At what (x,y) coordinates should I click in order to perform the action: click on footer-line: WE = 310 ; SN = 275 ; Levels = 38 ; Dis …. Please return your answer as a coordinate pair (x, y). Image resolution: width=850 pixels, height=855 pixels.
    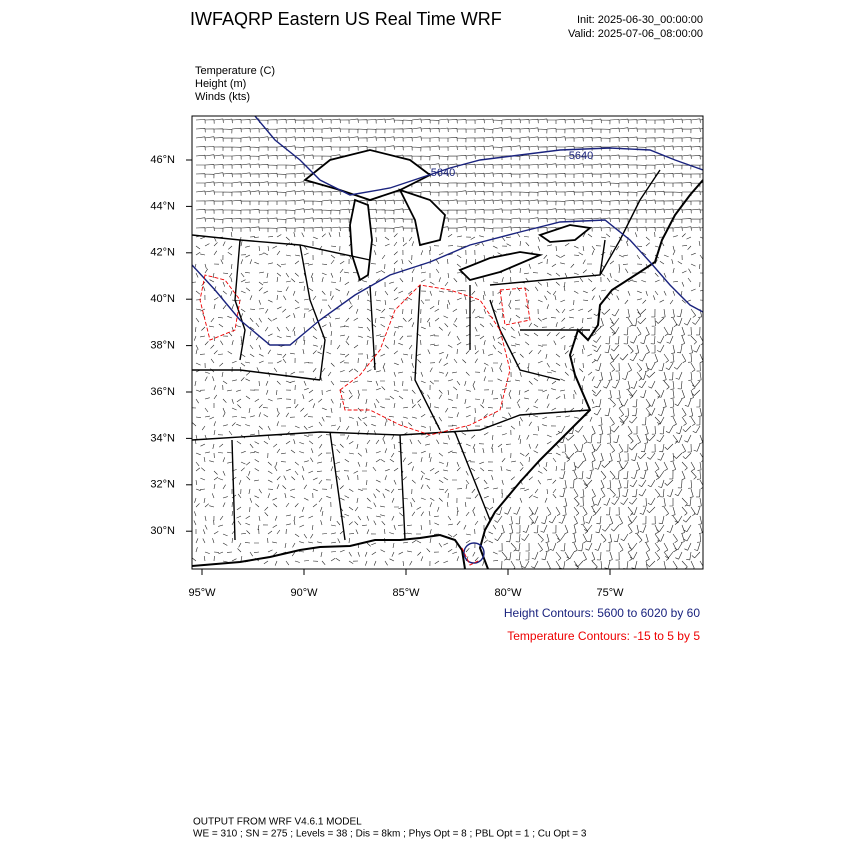
    Looking at the image, I should click on (390, 834).